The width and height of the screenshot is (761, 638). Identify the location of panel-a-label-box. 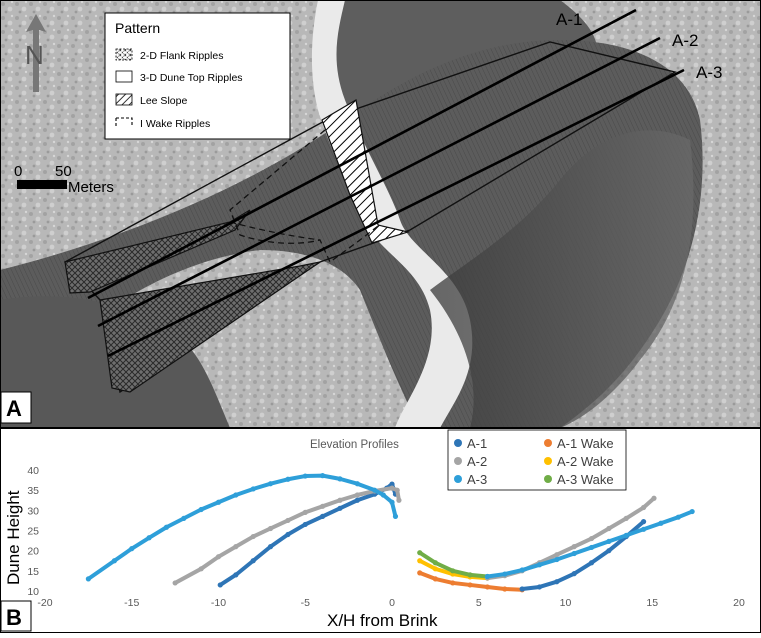
(16, 407).